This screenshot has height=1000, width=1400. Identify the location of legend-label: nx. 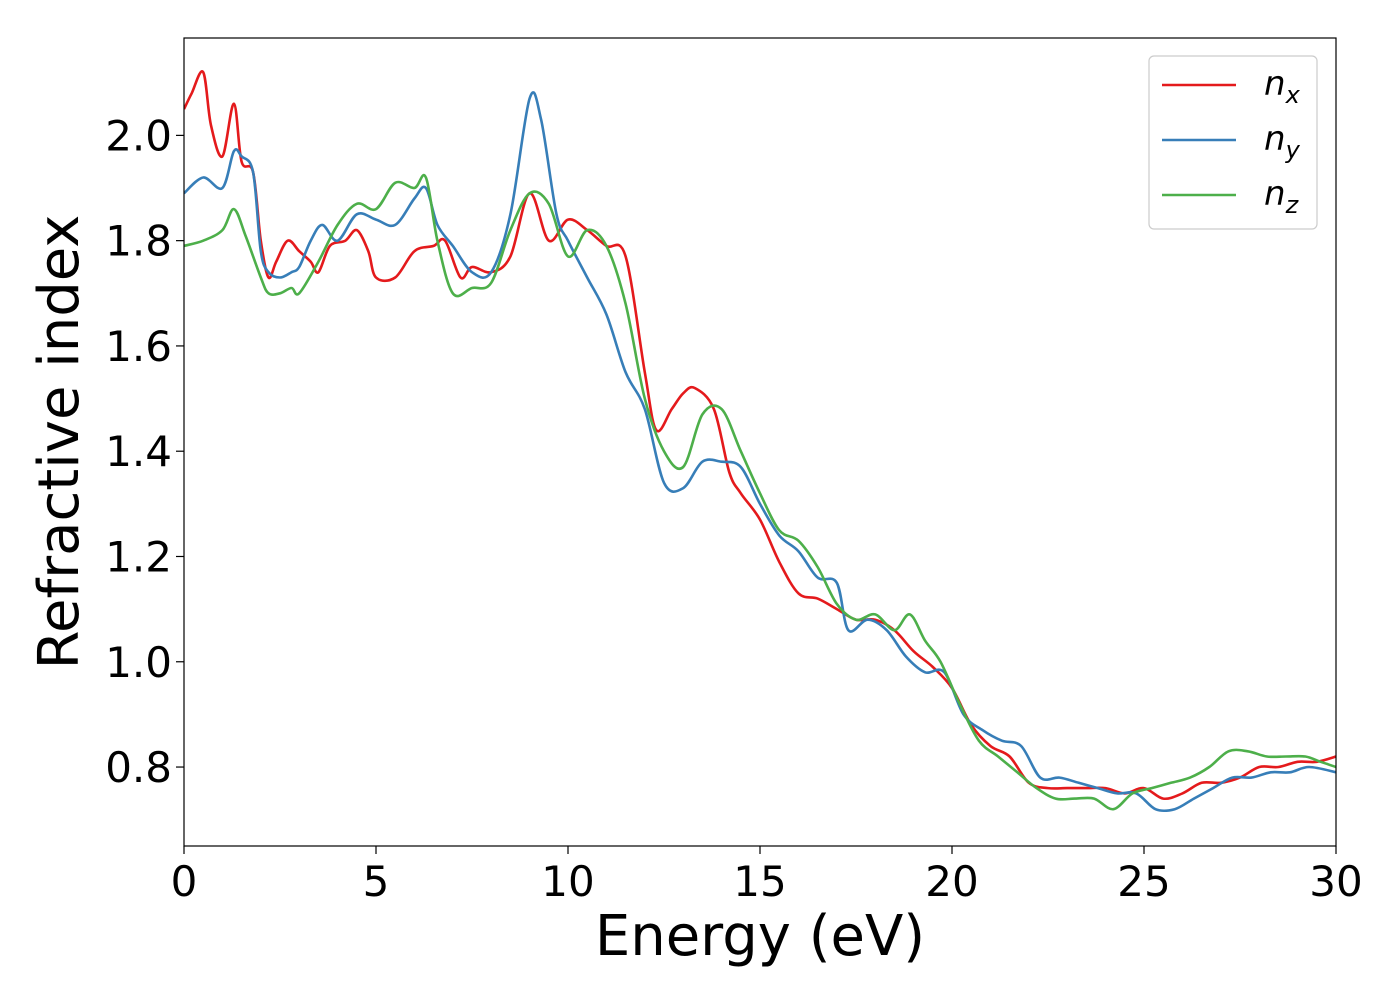
(1282, 86).